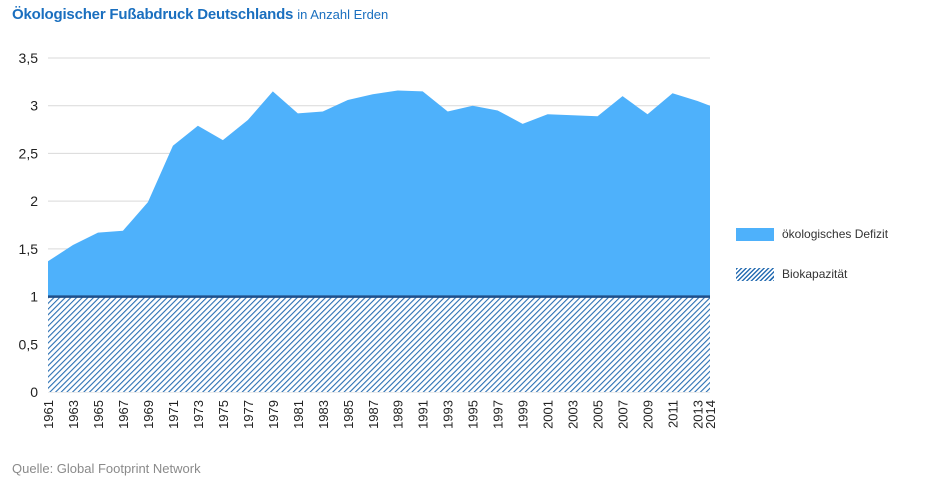 This screenshot has height=488, width=938. I want to click on x-tick-label: 1969, so click(148, 414).